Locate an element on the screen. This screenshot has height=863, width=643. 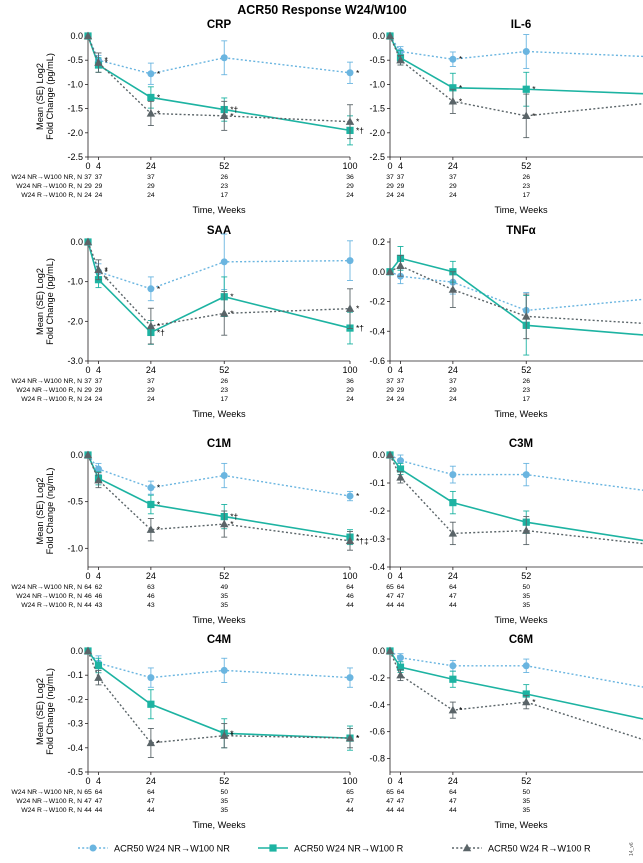
y-tick-label: -0.5 is located at coordinates (75, 60).